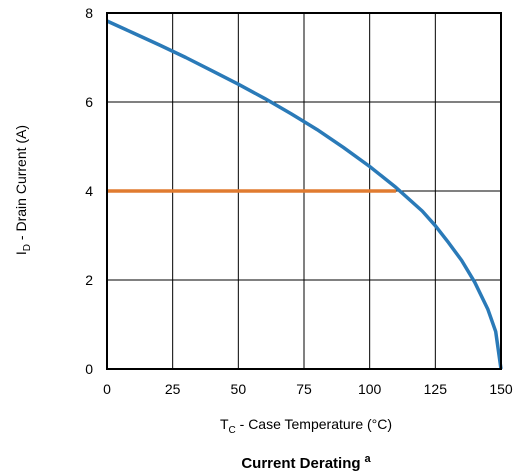  I want to click on x-axis-label: TC - Case Temperature (°C), so click(306, 426).